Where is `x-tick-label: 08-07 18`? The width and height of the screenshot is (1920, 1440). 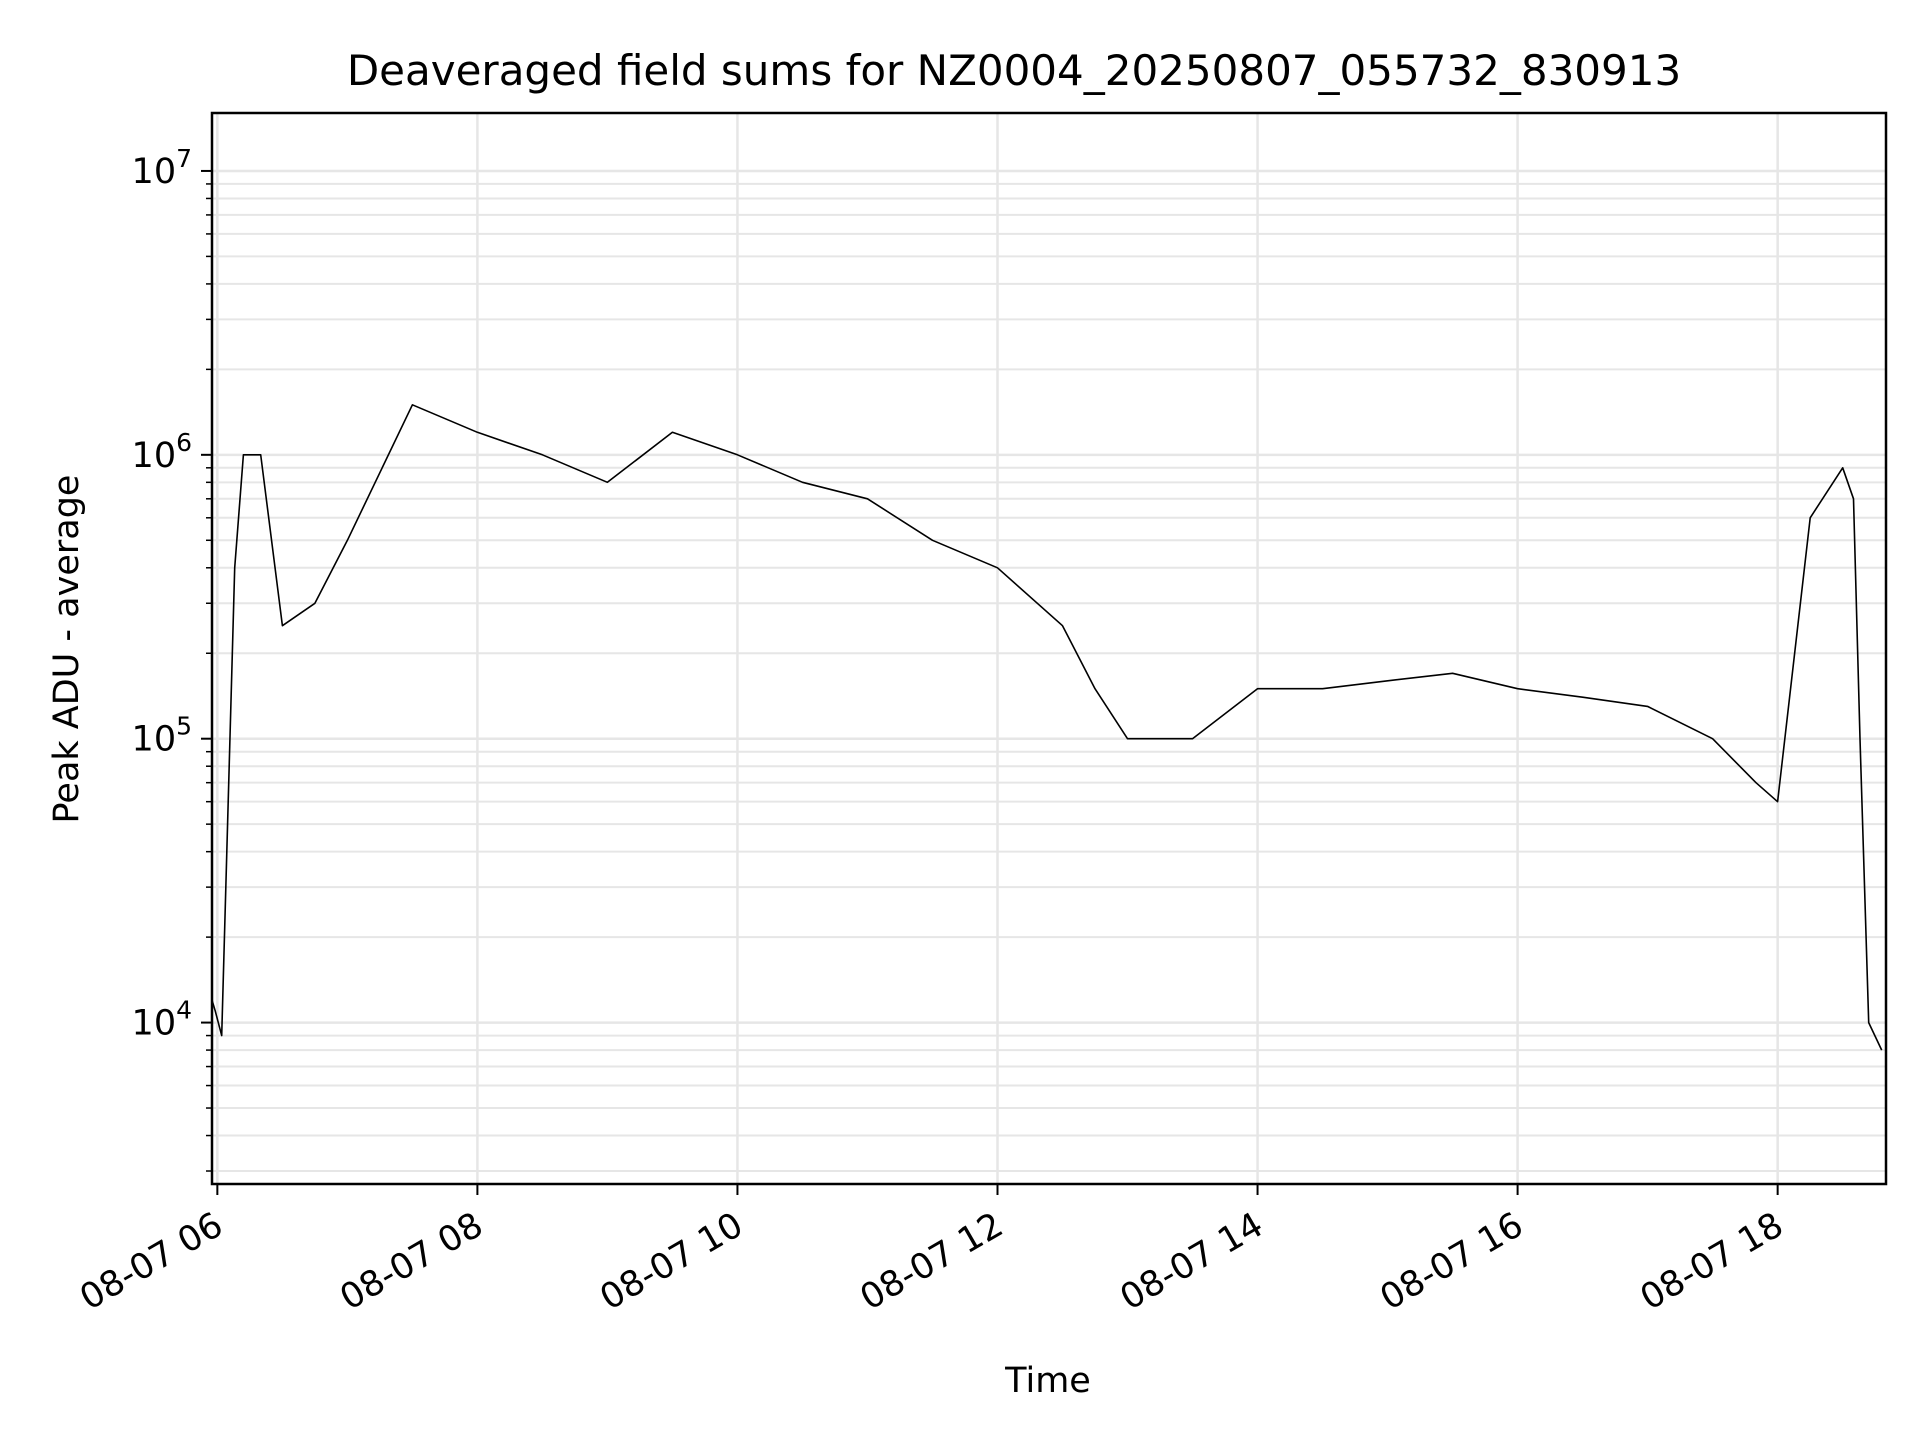
x-tick-label: 08-07 18 is located at coordinates (1712, 1261).